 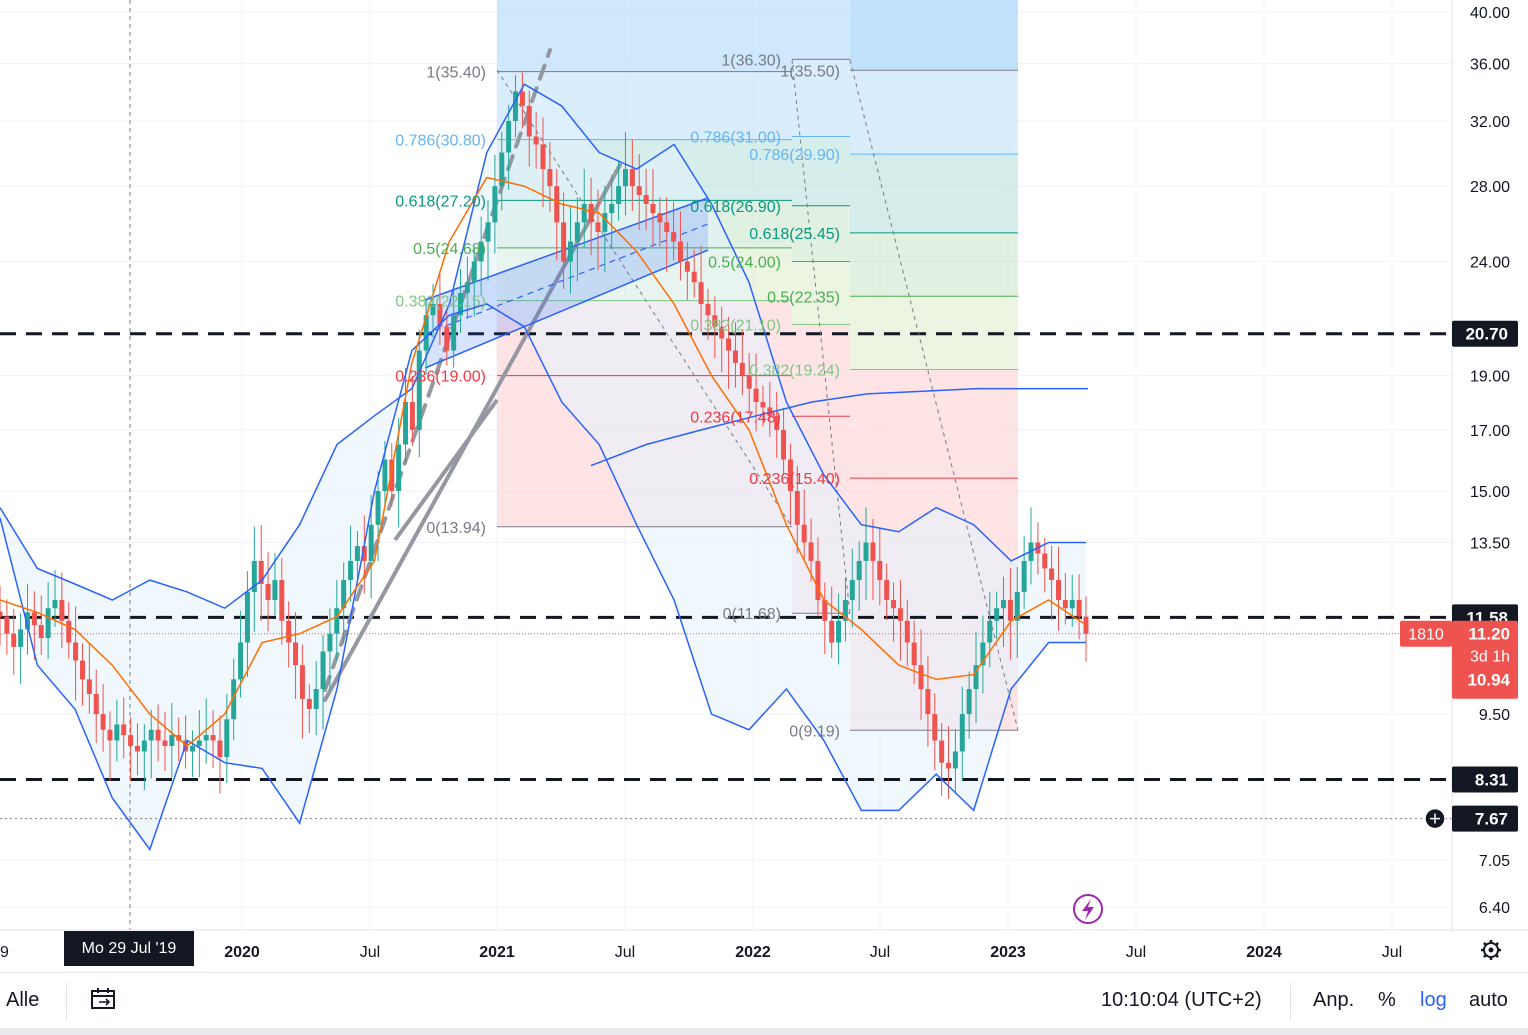 I want to click on gear-icon, so click(x=1491, y=950).